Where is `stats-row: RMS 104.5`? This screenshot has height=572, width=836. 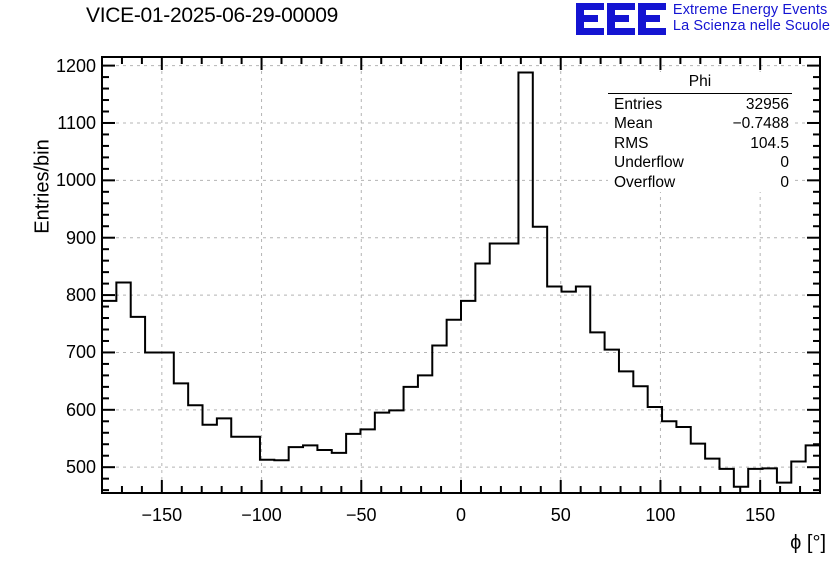 stats-row: RMS 104.5 is located at coordinates (700, 144).